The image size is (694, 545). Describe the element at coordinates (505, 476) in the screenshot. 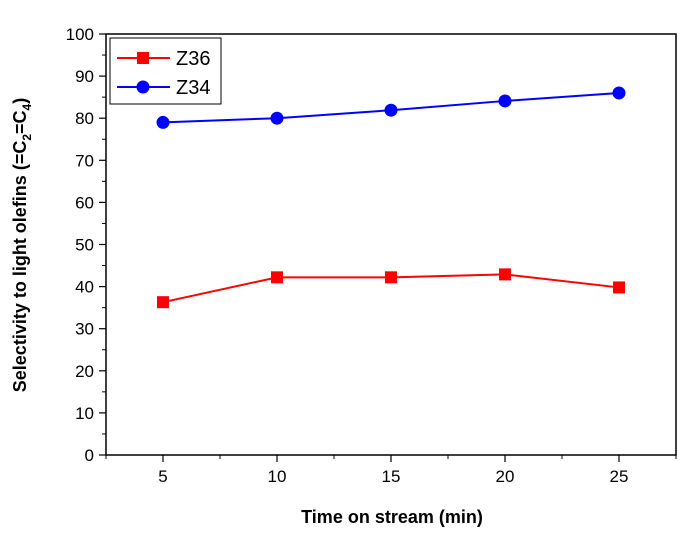

I see `x-tick-label: 20` at that location.